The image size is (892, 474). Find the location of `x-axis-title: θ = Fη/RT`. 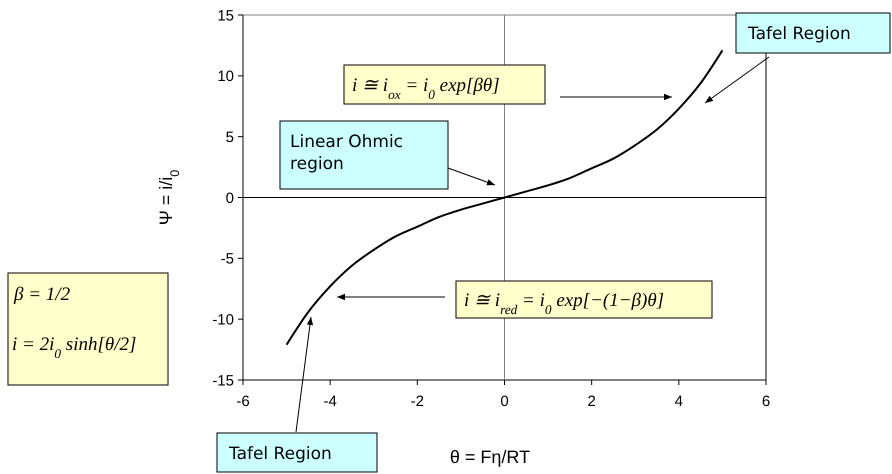

x-axis-title: θ = Fη/RT is located at coordinates (490, 457).